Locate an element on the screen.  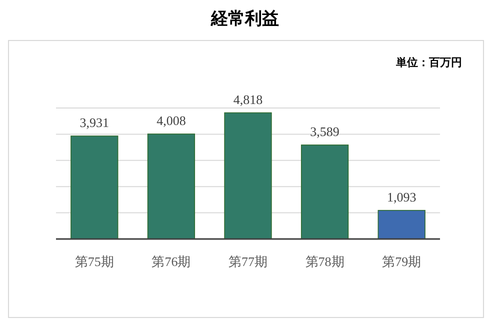
data-label: 3,931 is located at coordinates (95, 122).